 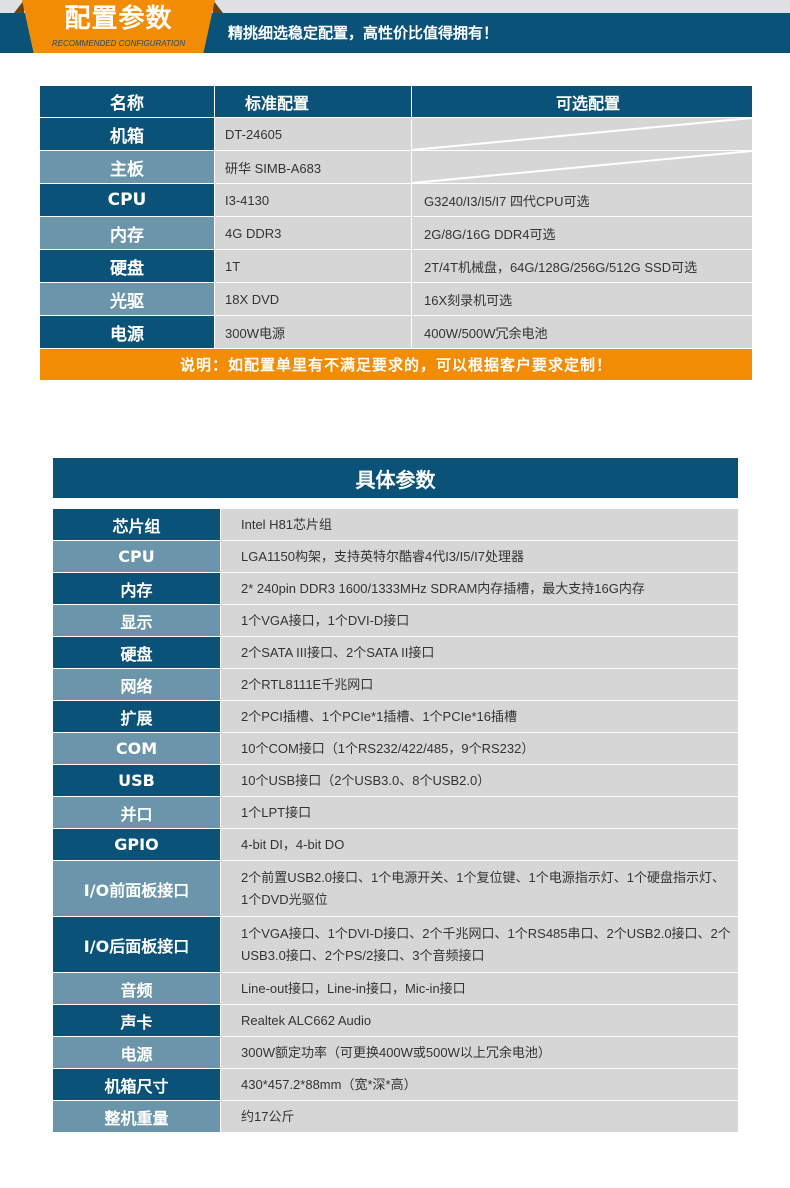 I want to click on banner-tab-fold-left, so click(x=19, y=6).